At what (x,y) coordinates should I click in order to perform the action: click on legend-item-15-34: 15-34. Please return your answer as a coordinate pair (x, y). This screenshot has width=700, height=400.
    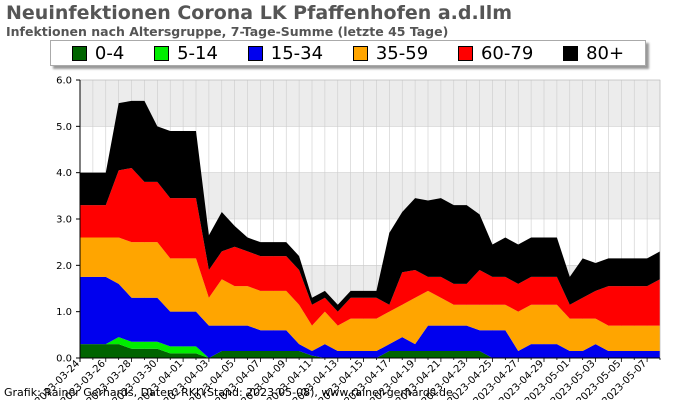
    Looking at the image, I should click on (285, 53).